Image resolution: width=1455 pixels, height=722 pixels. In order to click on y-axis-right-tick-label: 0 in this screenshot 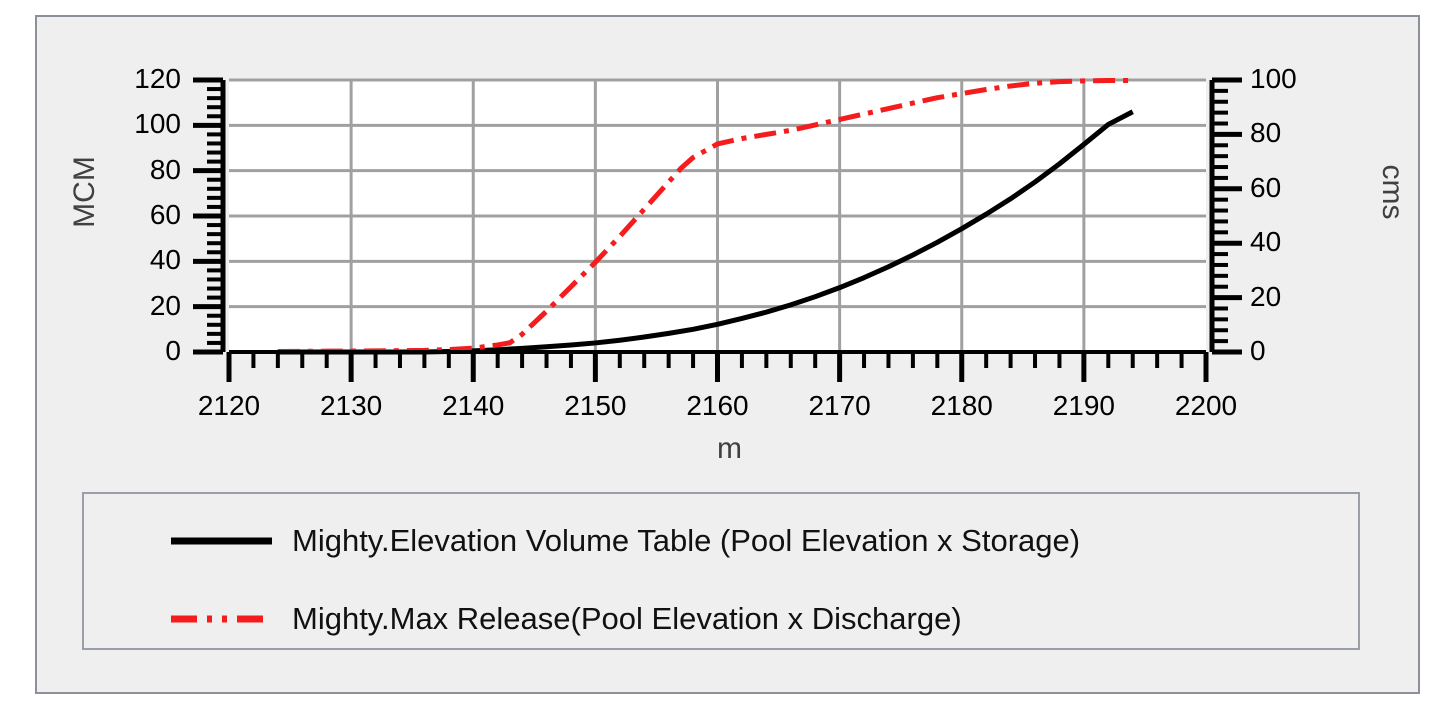, I will do `click(1258, 350)`.